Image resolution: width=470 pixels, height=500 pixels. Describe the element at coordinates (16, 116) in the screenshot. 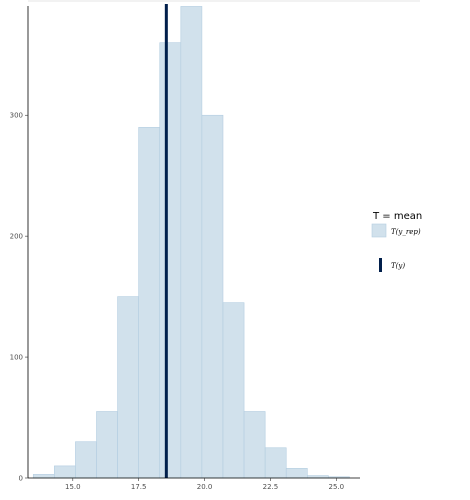

I see `y-tick-label: 300` at that location.